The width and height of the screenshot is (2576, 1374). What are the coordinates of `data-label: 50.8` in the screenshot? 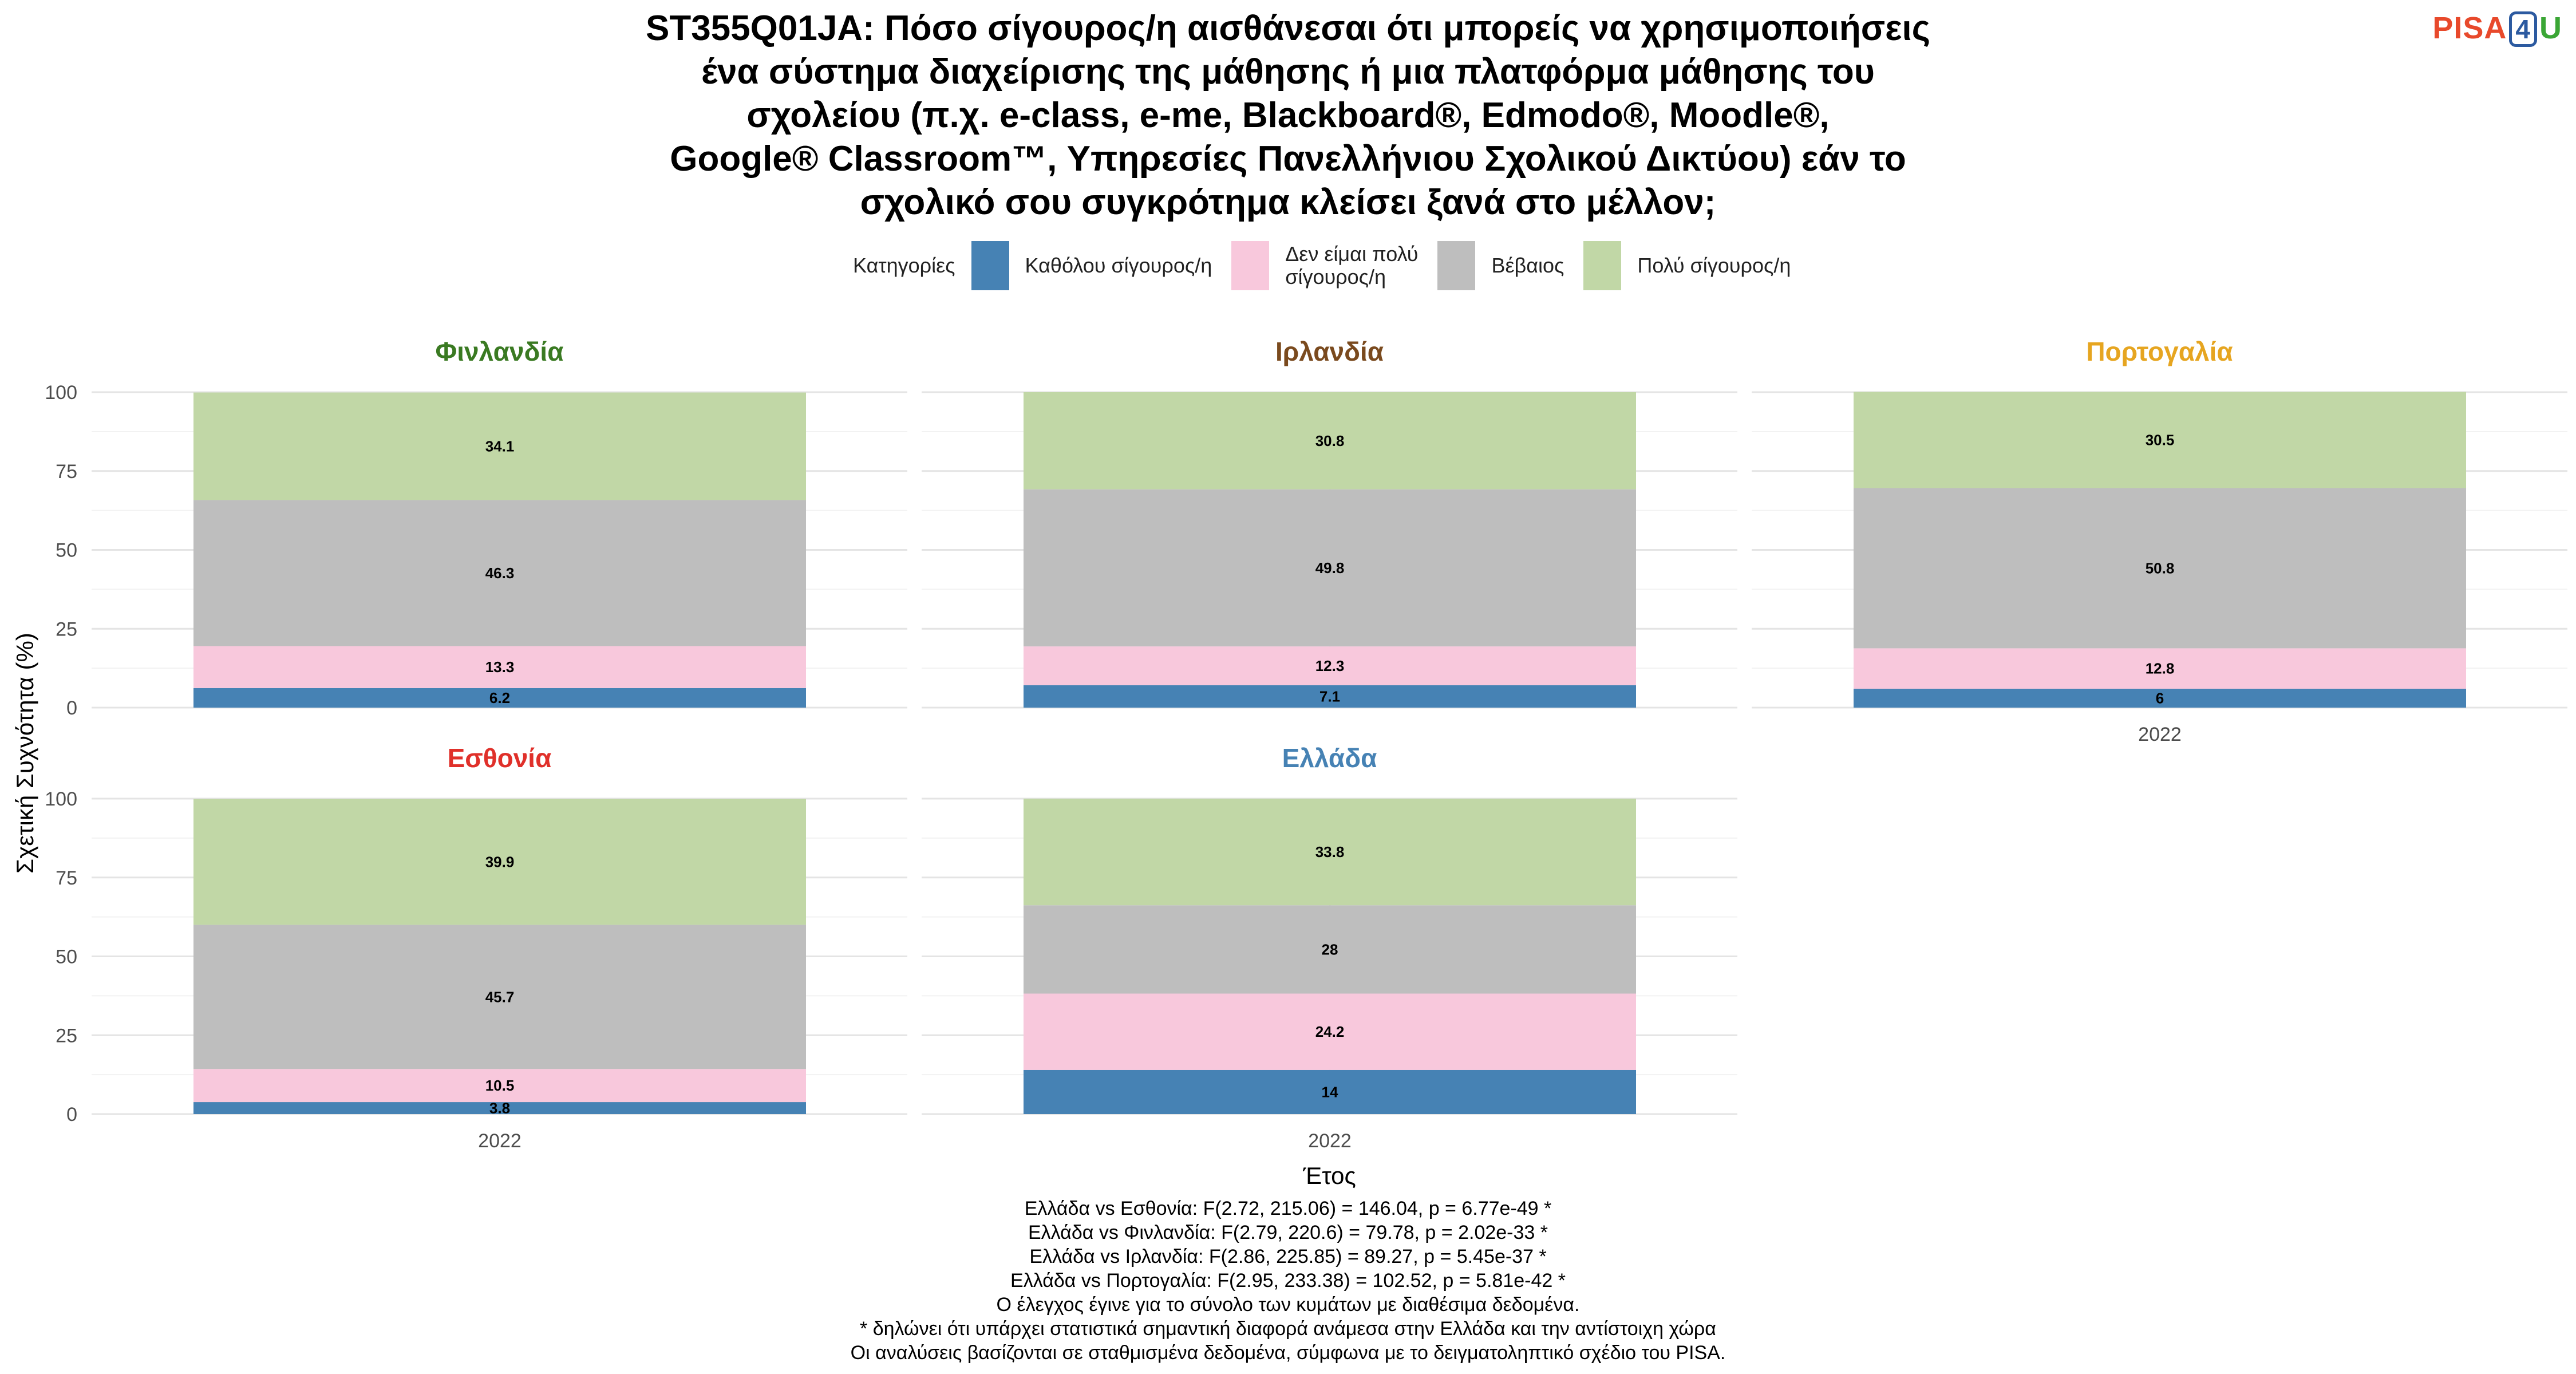 It's located at (2160, 568).